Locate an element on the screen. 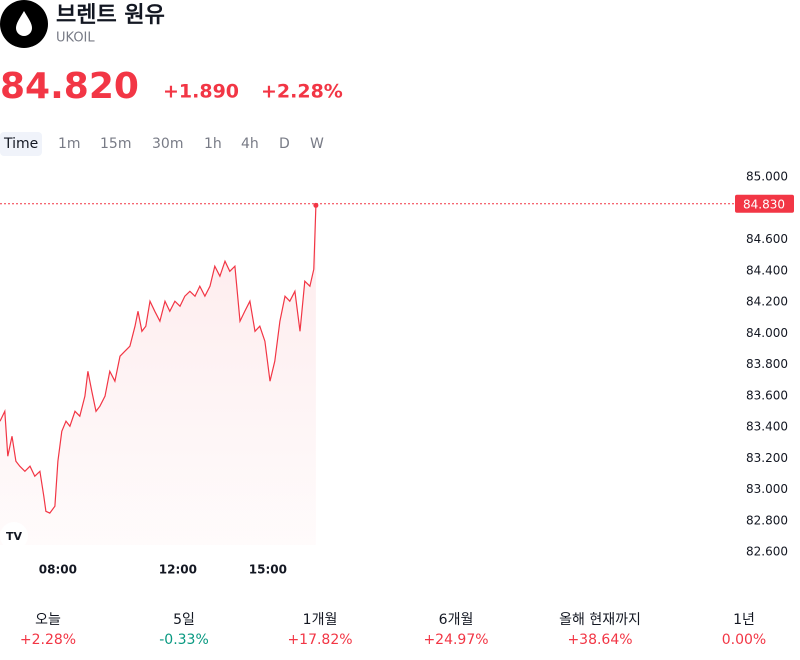 The height and width of the screenshot is (660, 800). perf-value: +17.82% is located at coordinates (319, 640).